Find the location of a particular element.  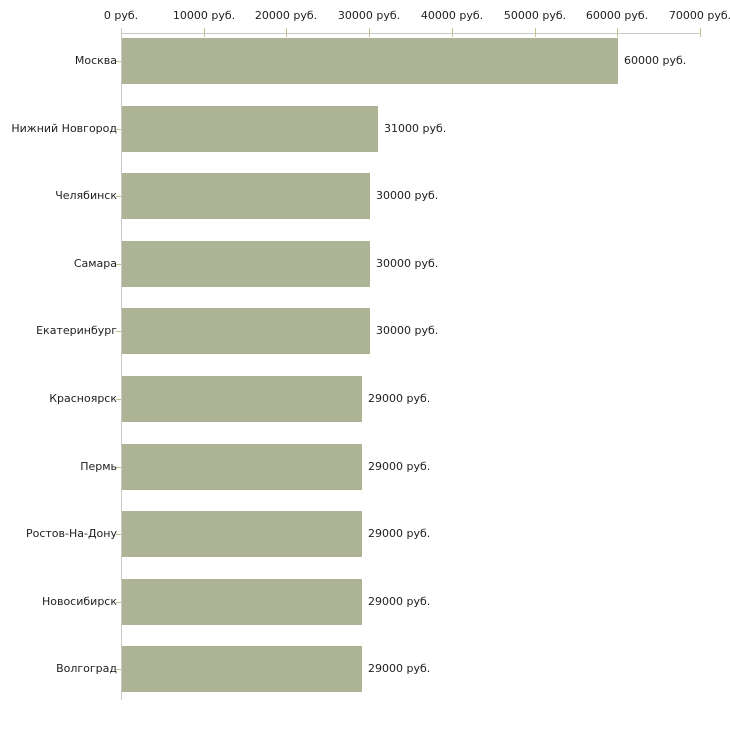

x-axis-tick-label: 60000 руб. is located at coordinates (617, 15).